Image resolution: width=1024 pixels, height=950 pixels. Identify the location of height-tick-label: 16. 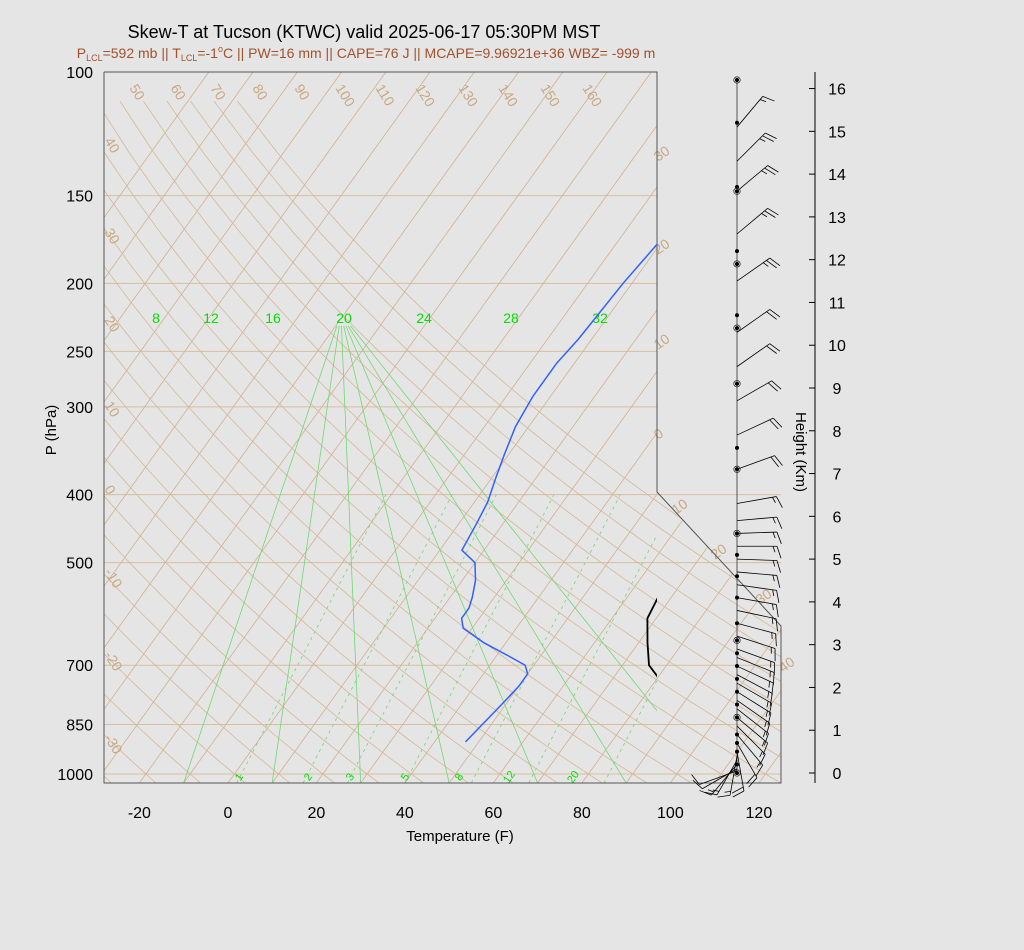
(837, 90).